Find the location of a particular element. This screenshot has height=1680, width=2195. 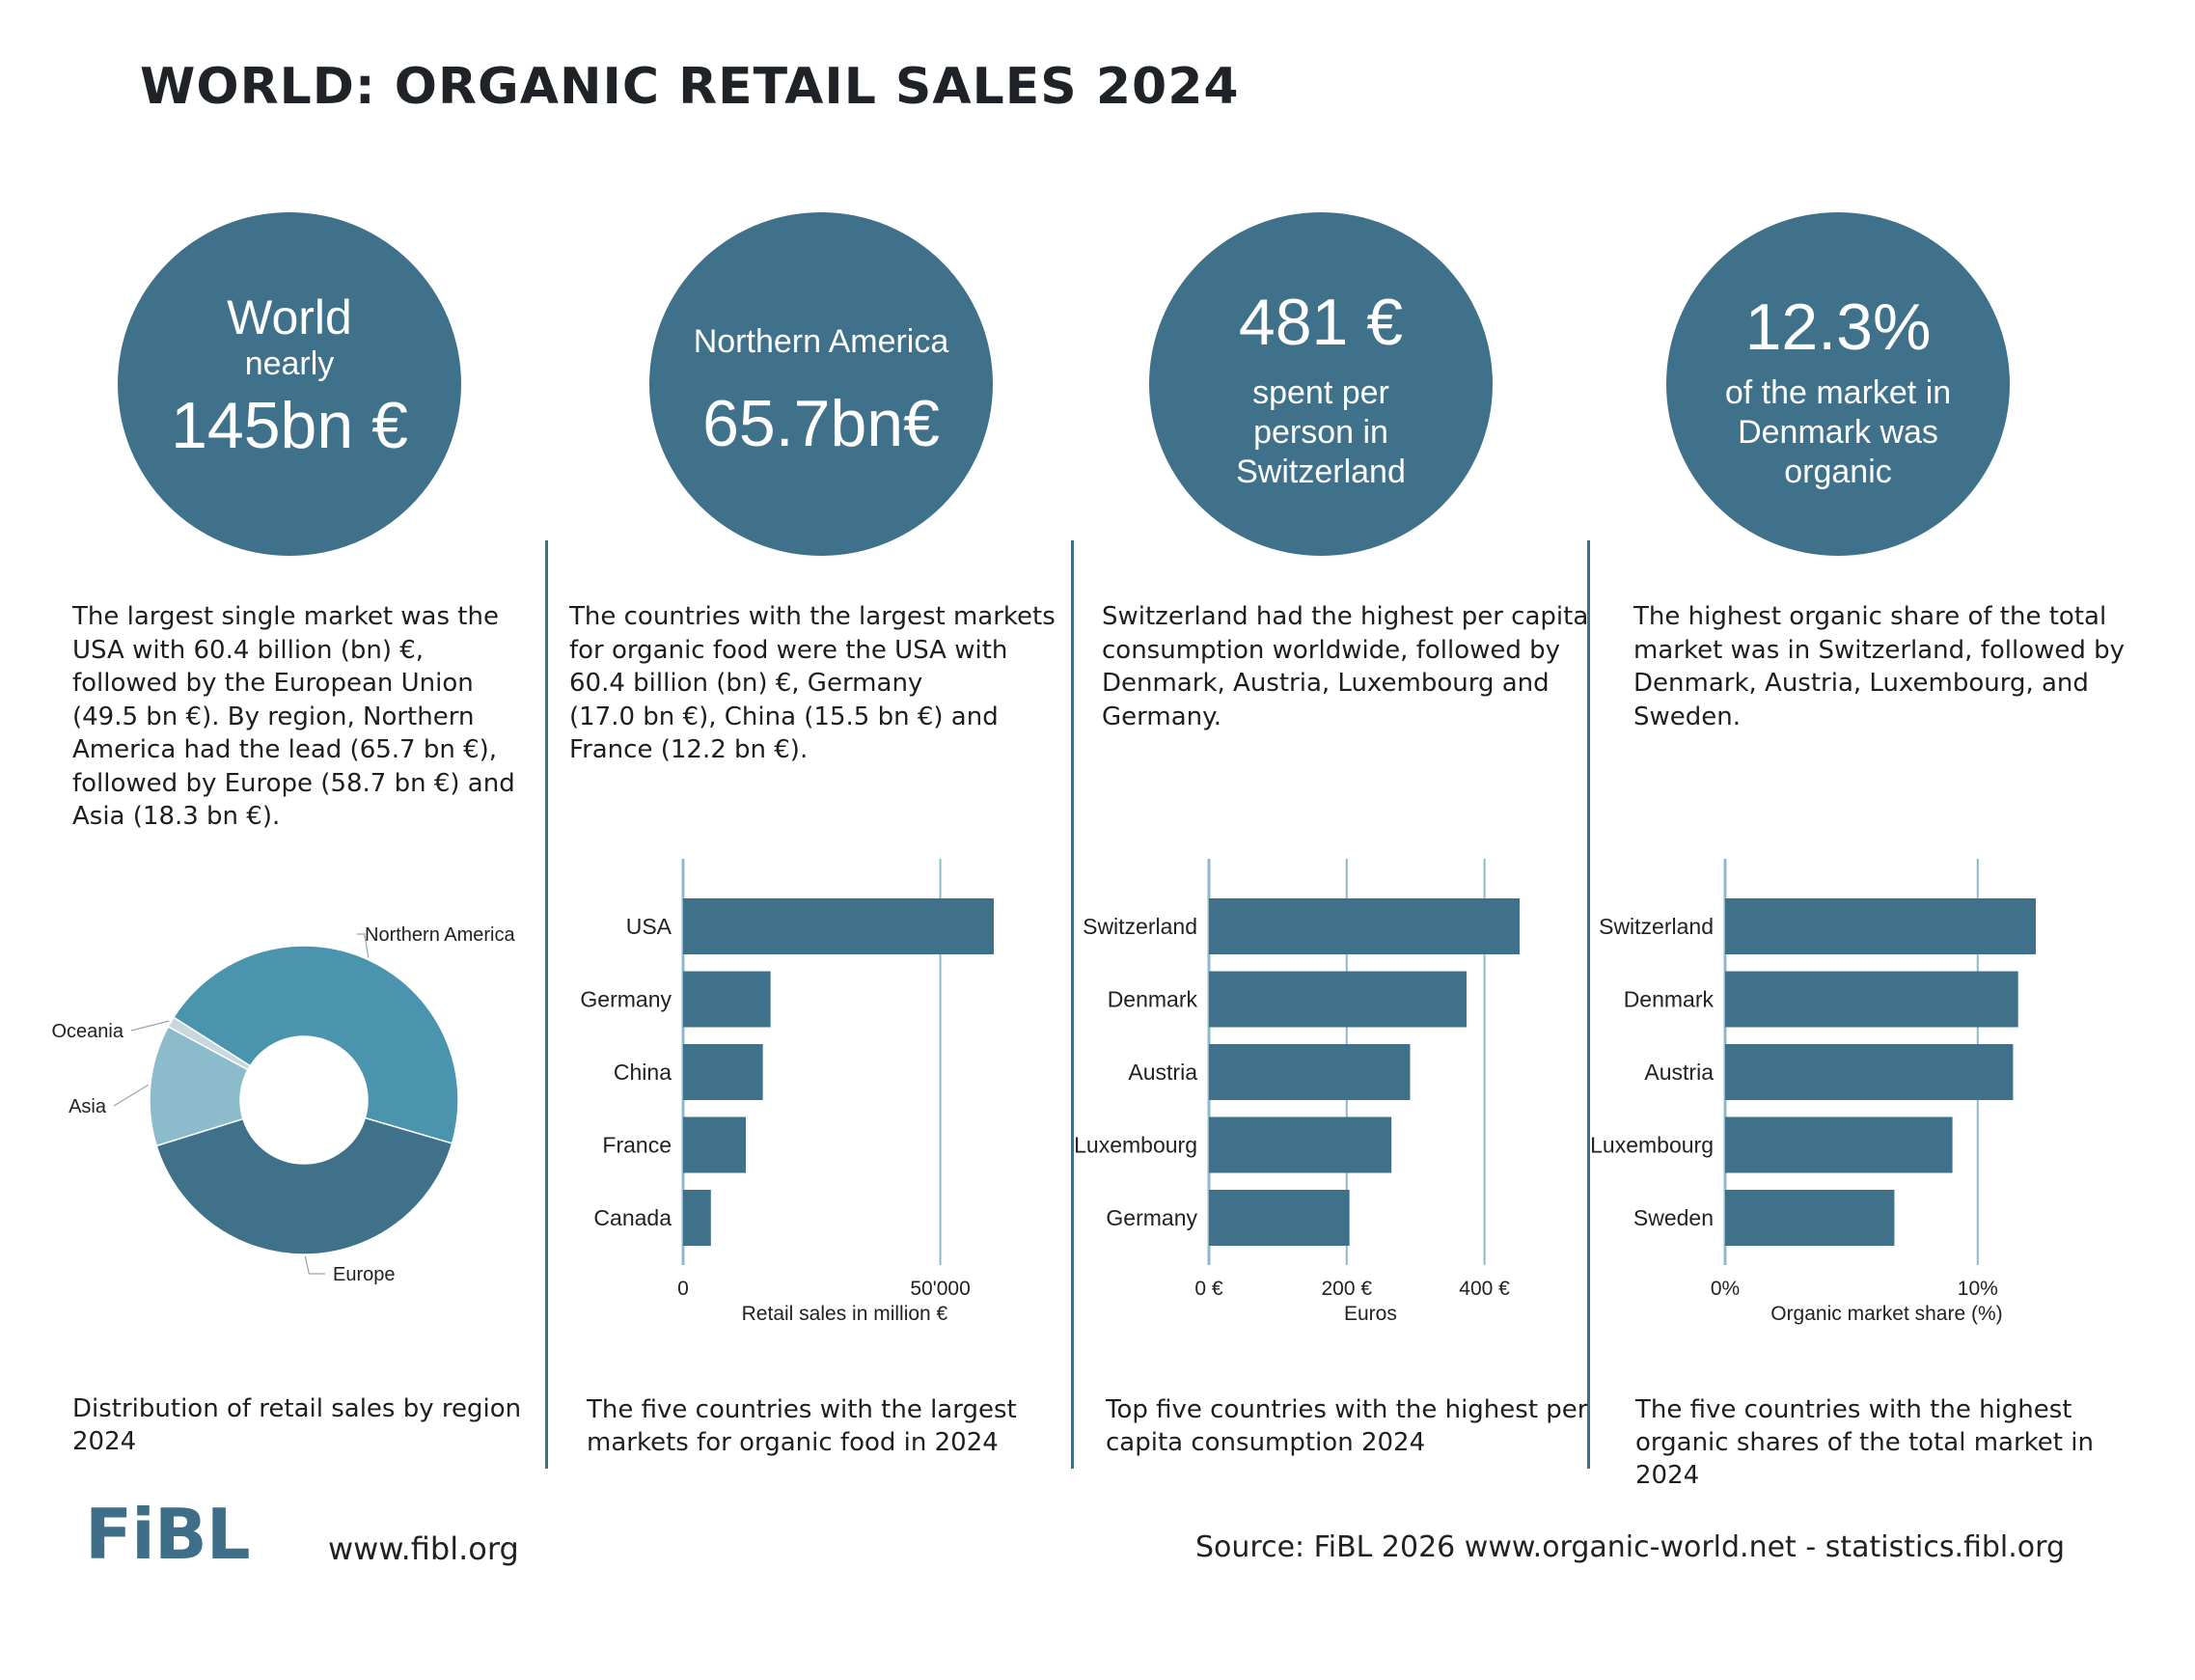

bar-france is located at coordinates (715, 1144).